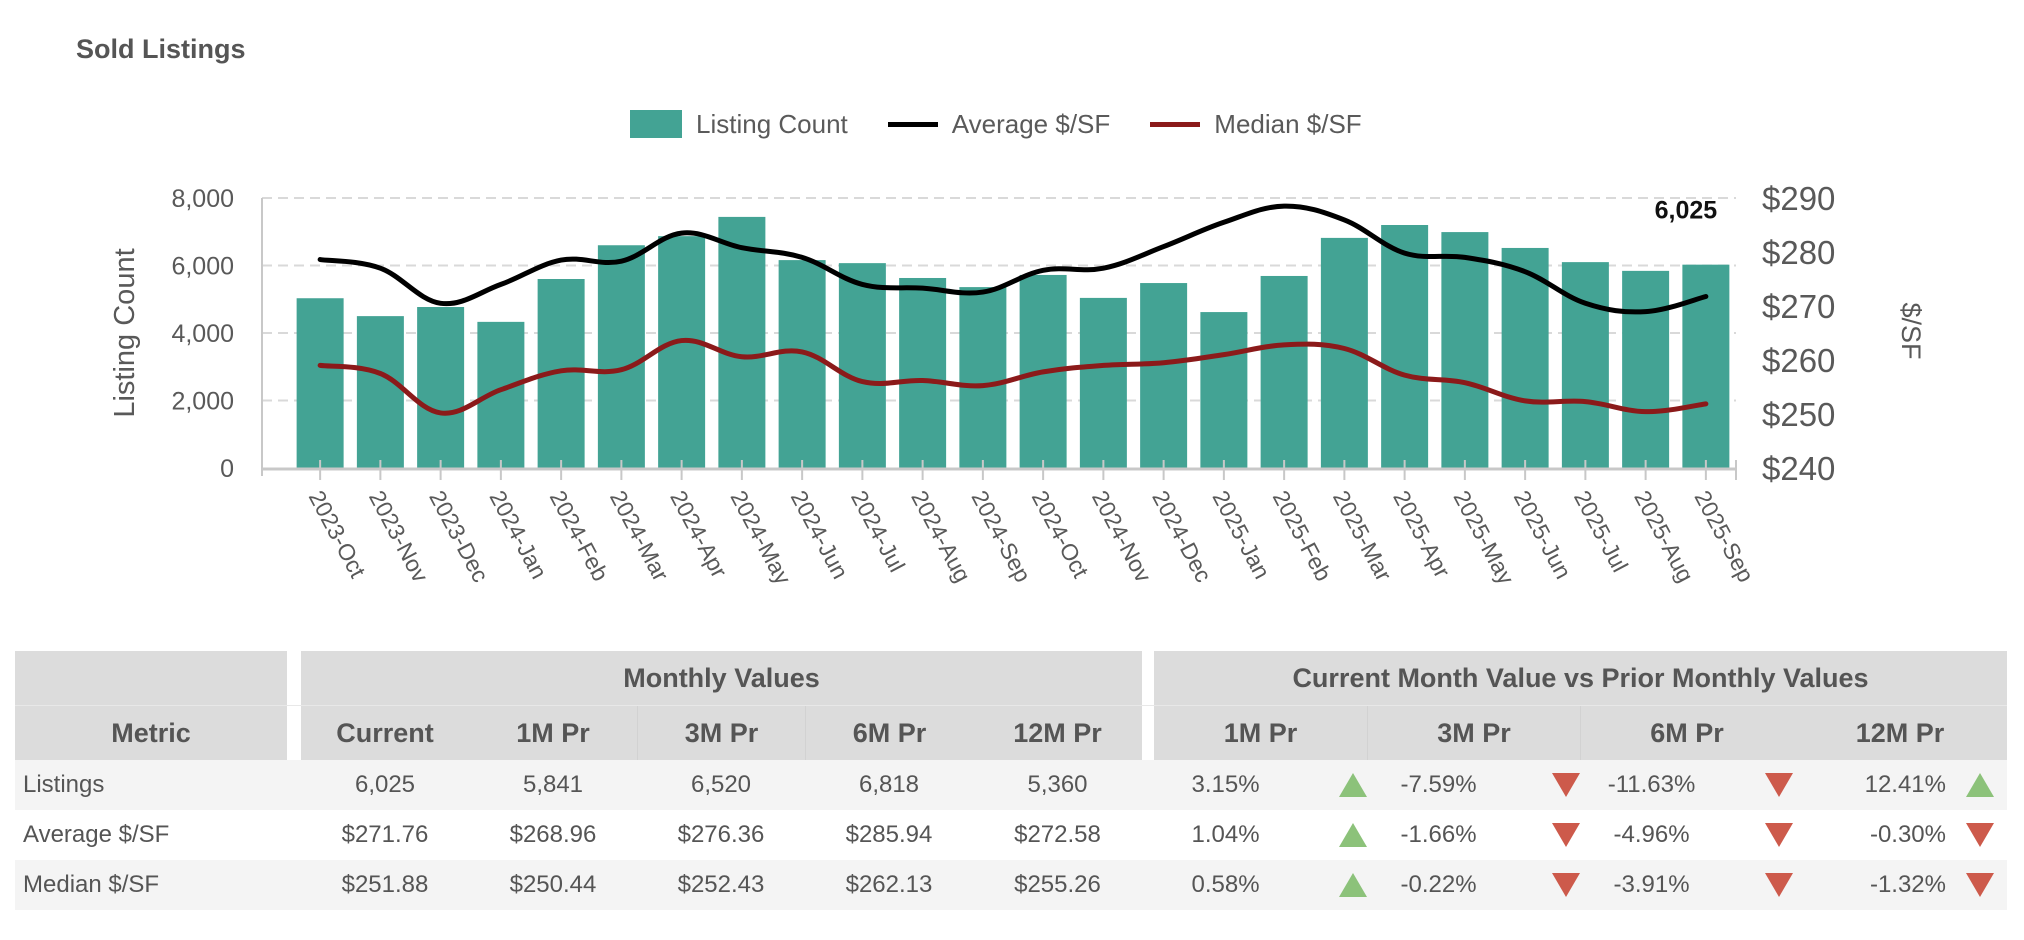 Image resolution: width=2024 pixels, height=940 pixels. Describe the element at coordinates (1724, 536) in the screenshot. I see `x-tick-label: 2025-Sep` at that location.